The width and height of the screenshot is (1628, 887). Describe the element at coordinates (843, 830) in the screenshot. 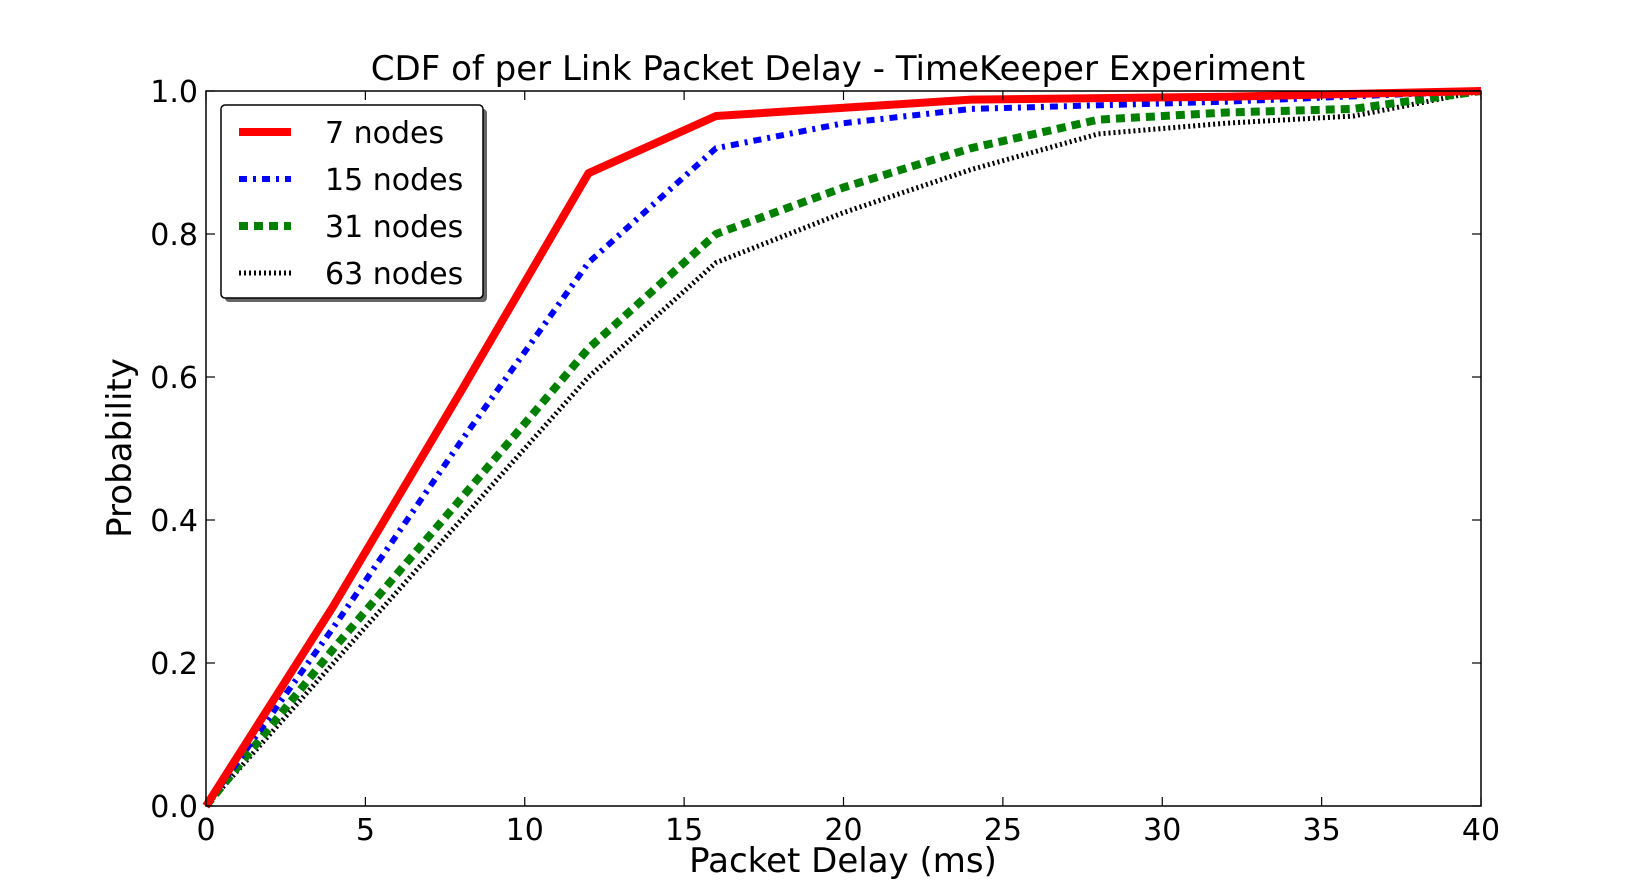

I see `x-tick-label: 20` at that location.